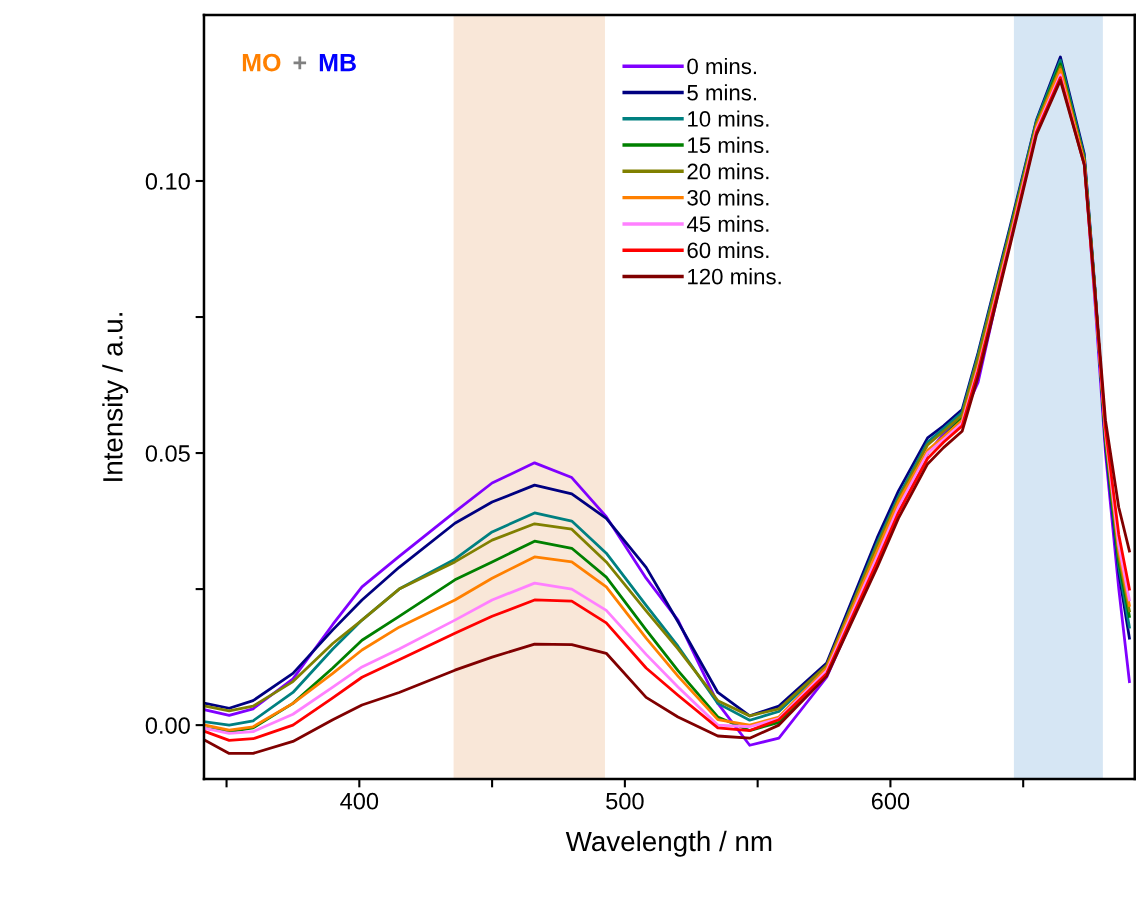  Describe the element at coordinates (722, 66) in the screenshot. I see `legend-label: 0 mins.` at that location.